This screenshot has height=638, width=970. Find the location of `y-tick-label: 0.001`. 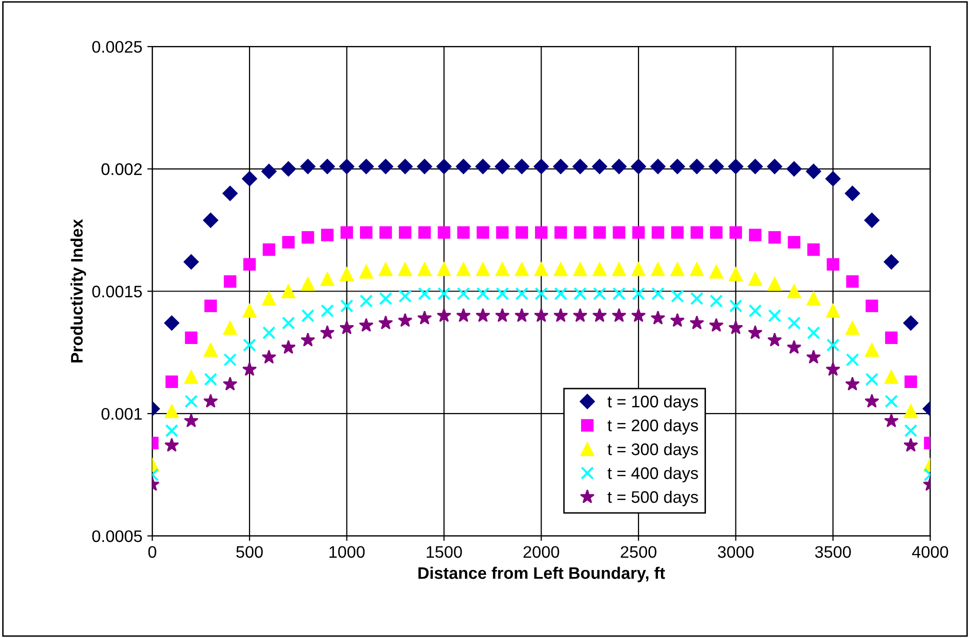

y-tick-label: 0.001 is located at coordinates (122, 414).